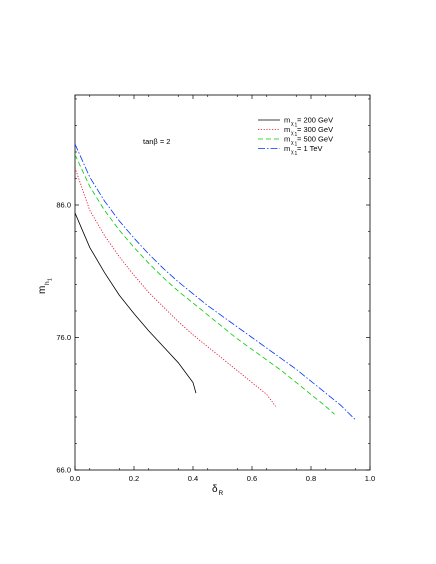  What do you see at coordinates (75, 478) in the screenshot?
I see `x-tick-label: 0.0` at bounding box center [75, 478].